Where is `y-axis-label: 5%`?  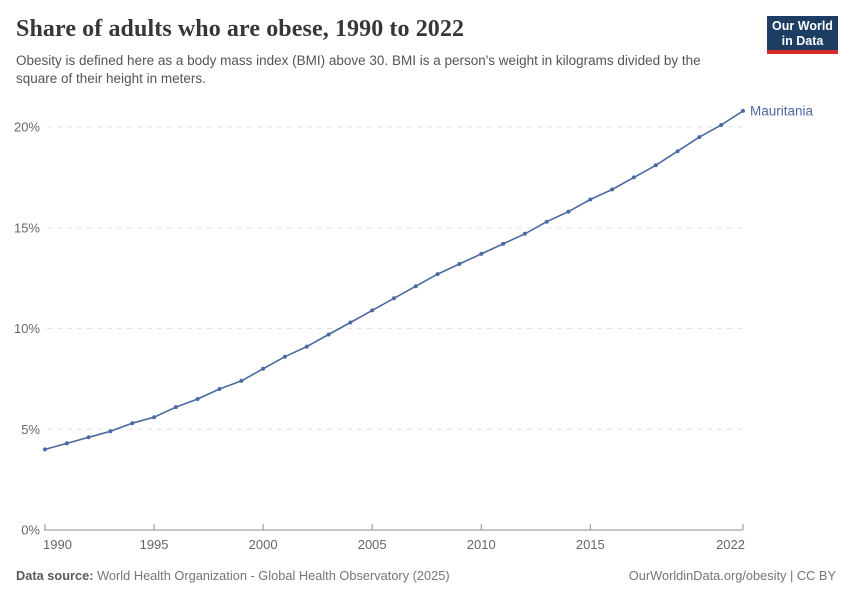
y-axis-label: 5% is located at coordinates (30, 429).